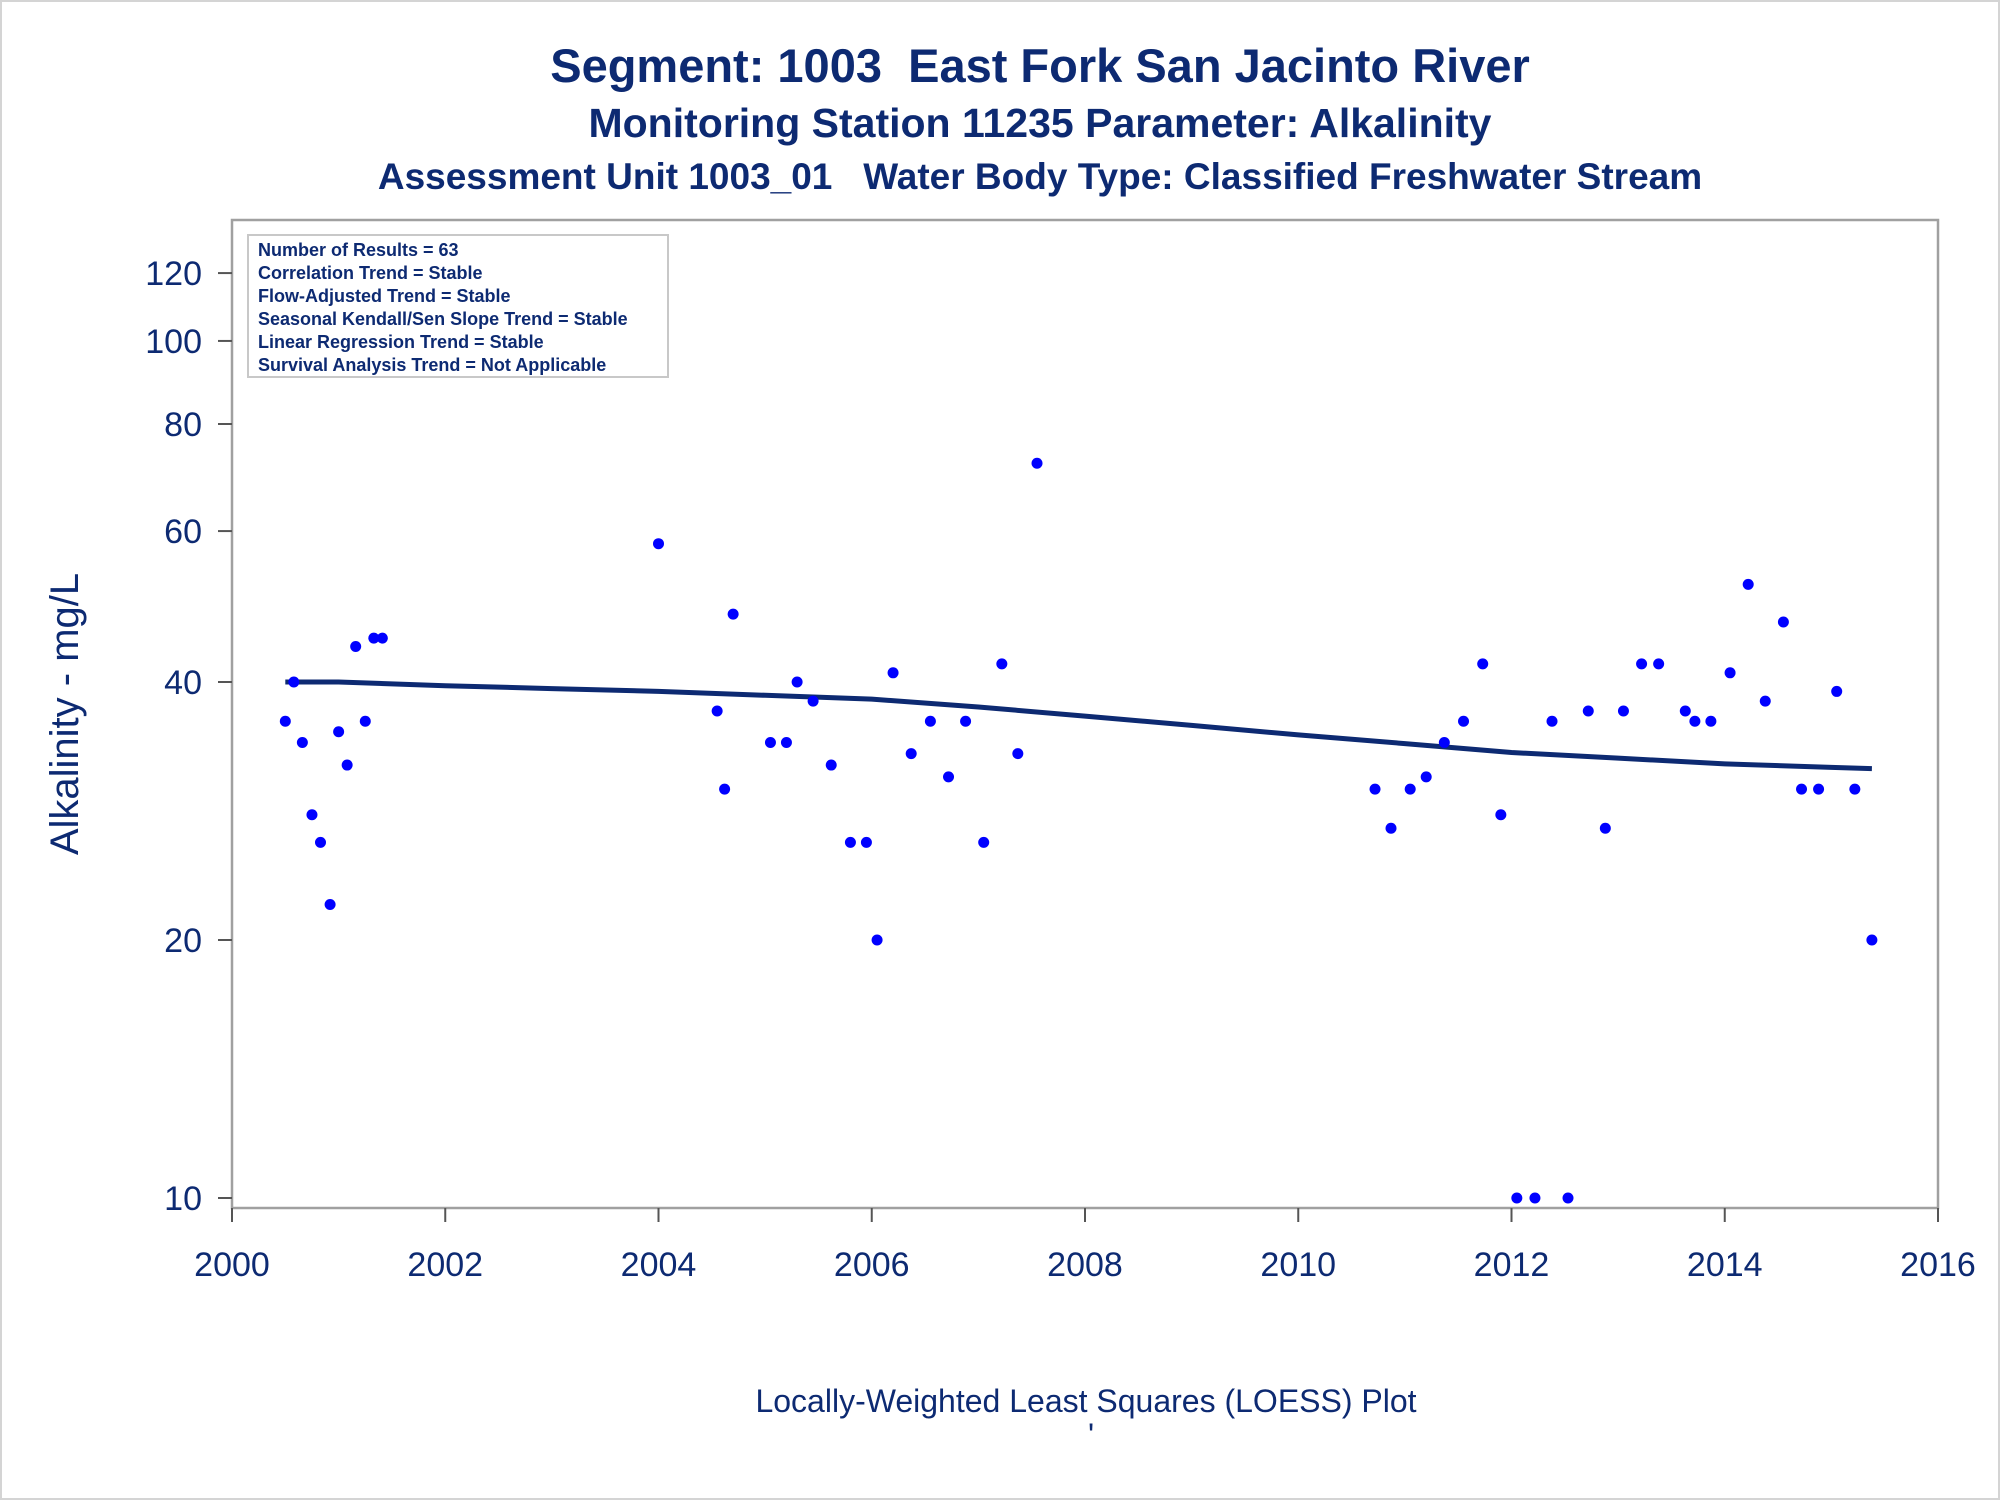  Describe the element at coordinates (1091, 1435) in the screenshot. I see `footnote-mark: '` at that location.